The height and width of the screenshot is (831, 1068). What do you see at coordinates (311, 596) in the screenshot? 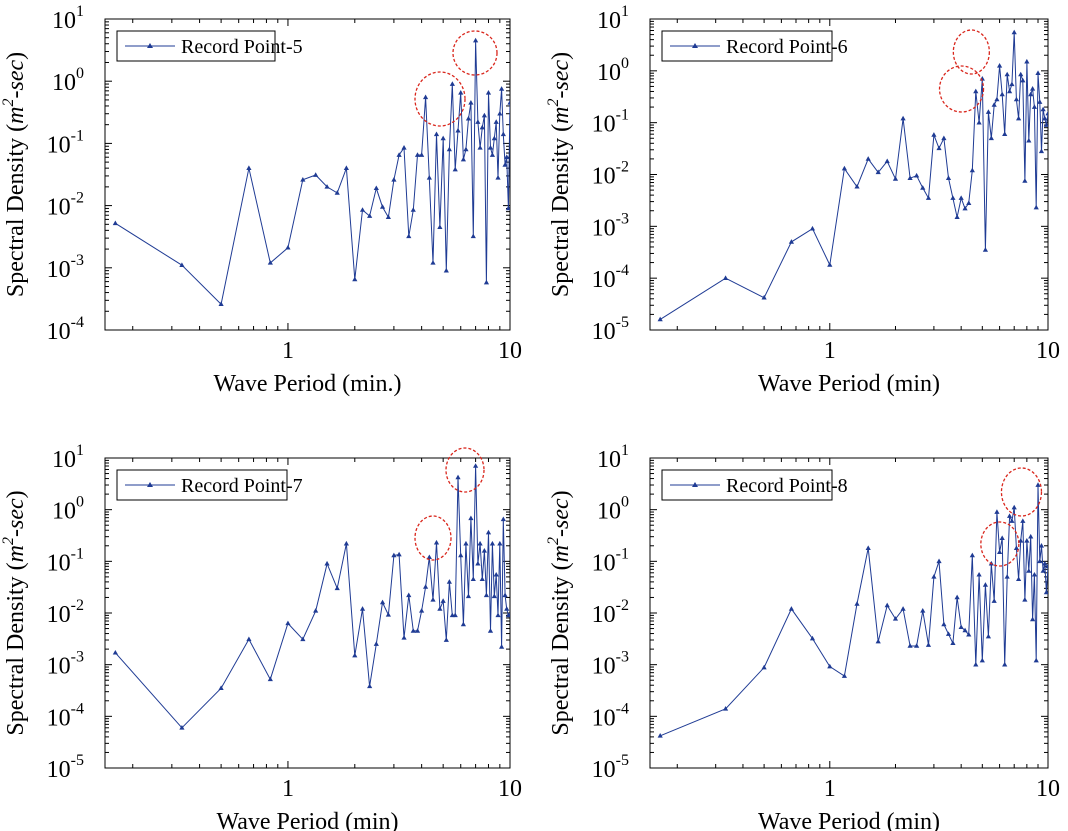
I see `series-group` at bounding box center [311, 596].